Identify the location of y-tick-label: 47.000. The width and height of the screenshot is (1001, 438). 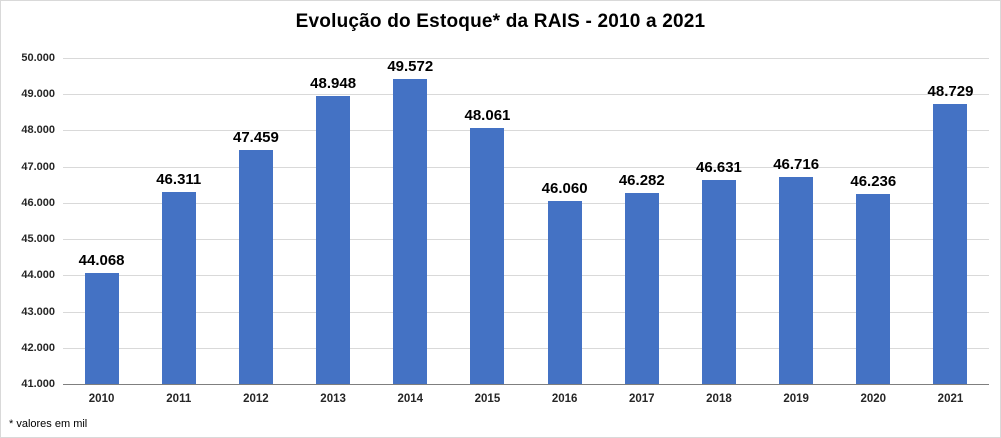
(38, 166).